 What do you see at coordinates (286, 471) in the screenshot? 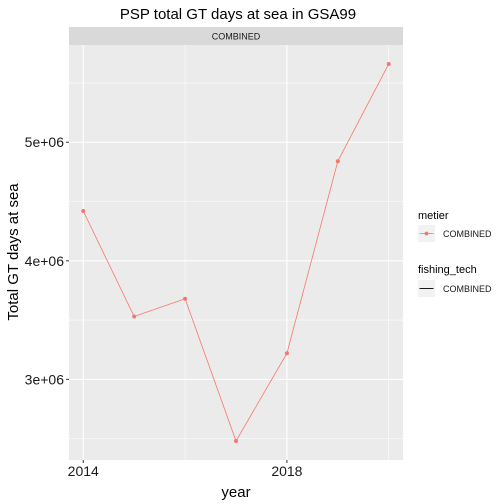
I see `x-tick-label: 2018` at bounding box center [286, 471].